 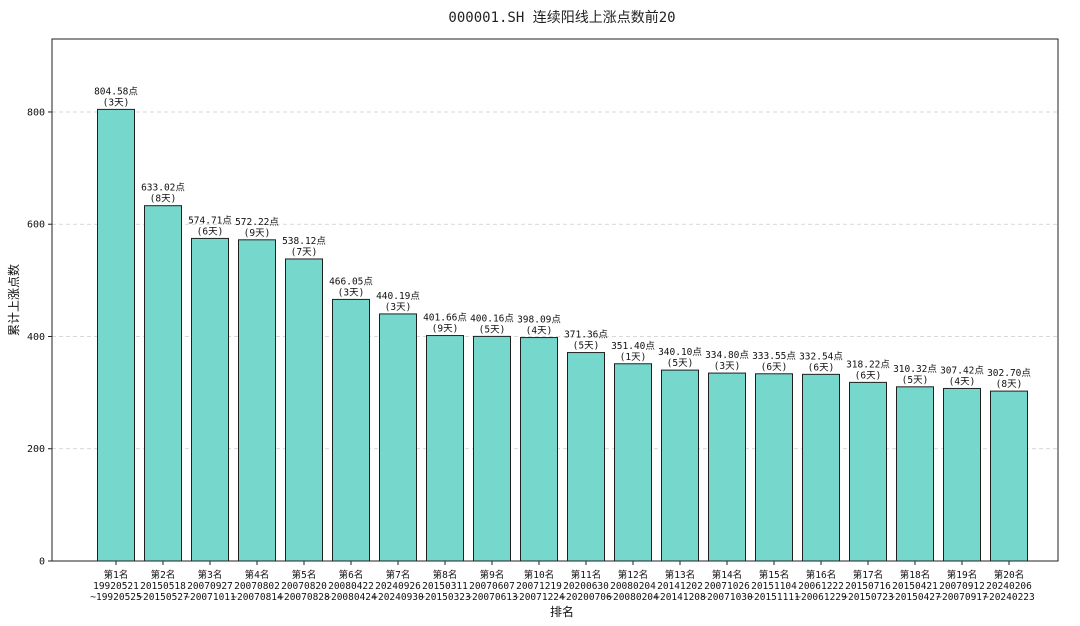 What do you see at coordinates (13, 300) in the screenshot?
I see `y-axis-label: 累计上涨点数` at bounding box center [13, 300].